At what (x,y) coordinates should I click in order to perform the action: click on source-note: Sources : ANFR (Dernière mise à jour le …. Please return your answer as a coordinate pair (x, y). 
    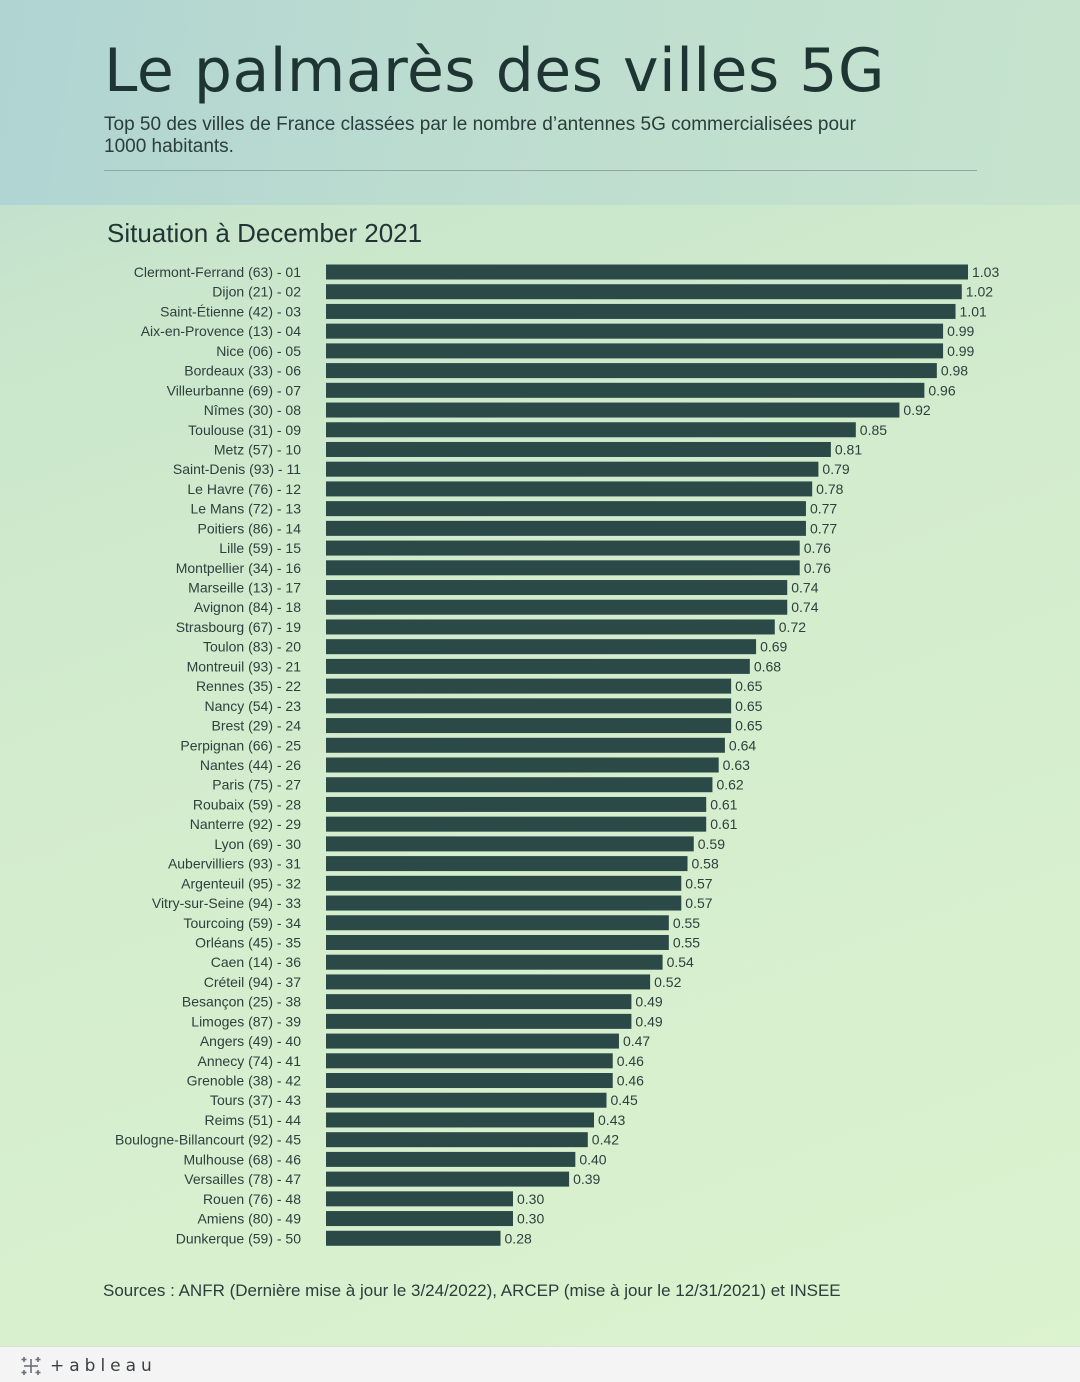
    Looking at the image, I should click on (472, 1290).